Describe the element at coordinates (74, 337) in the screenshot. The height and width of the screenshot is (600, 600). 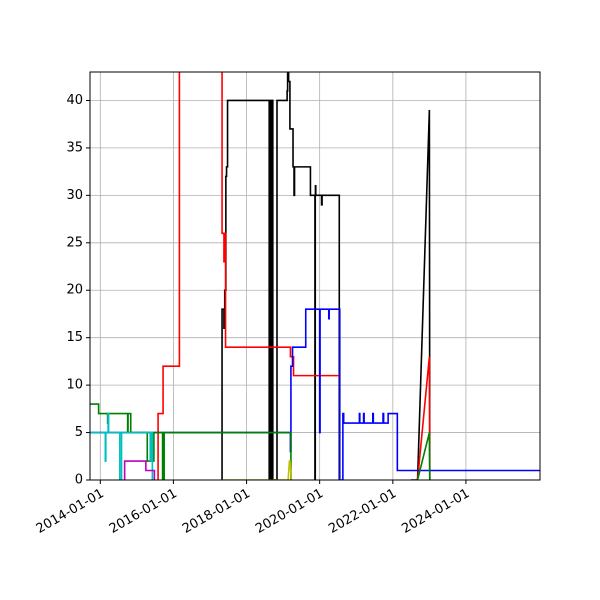
I see `y-tick-label: 15` at that location.